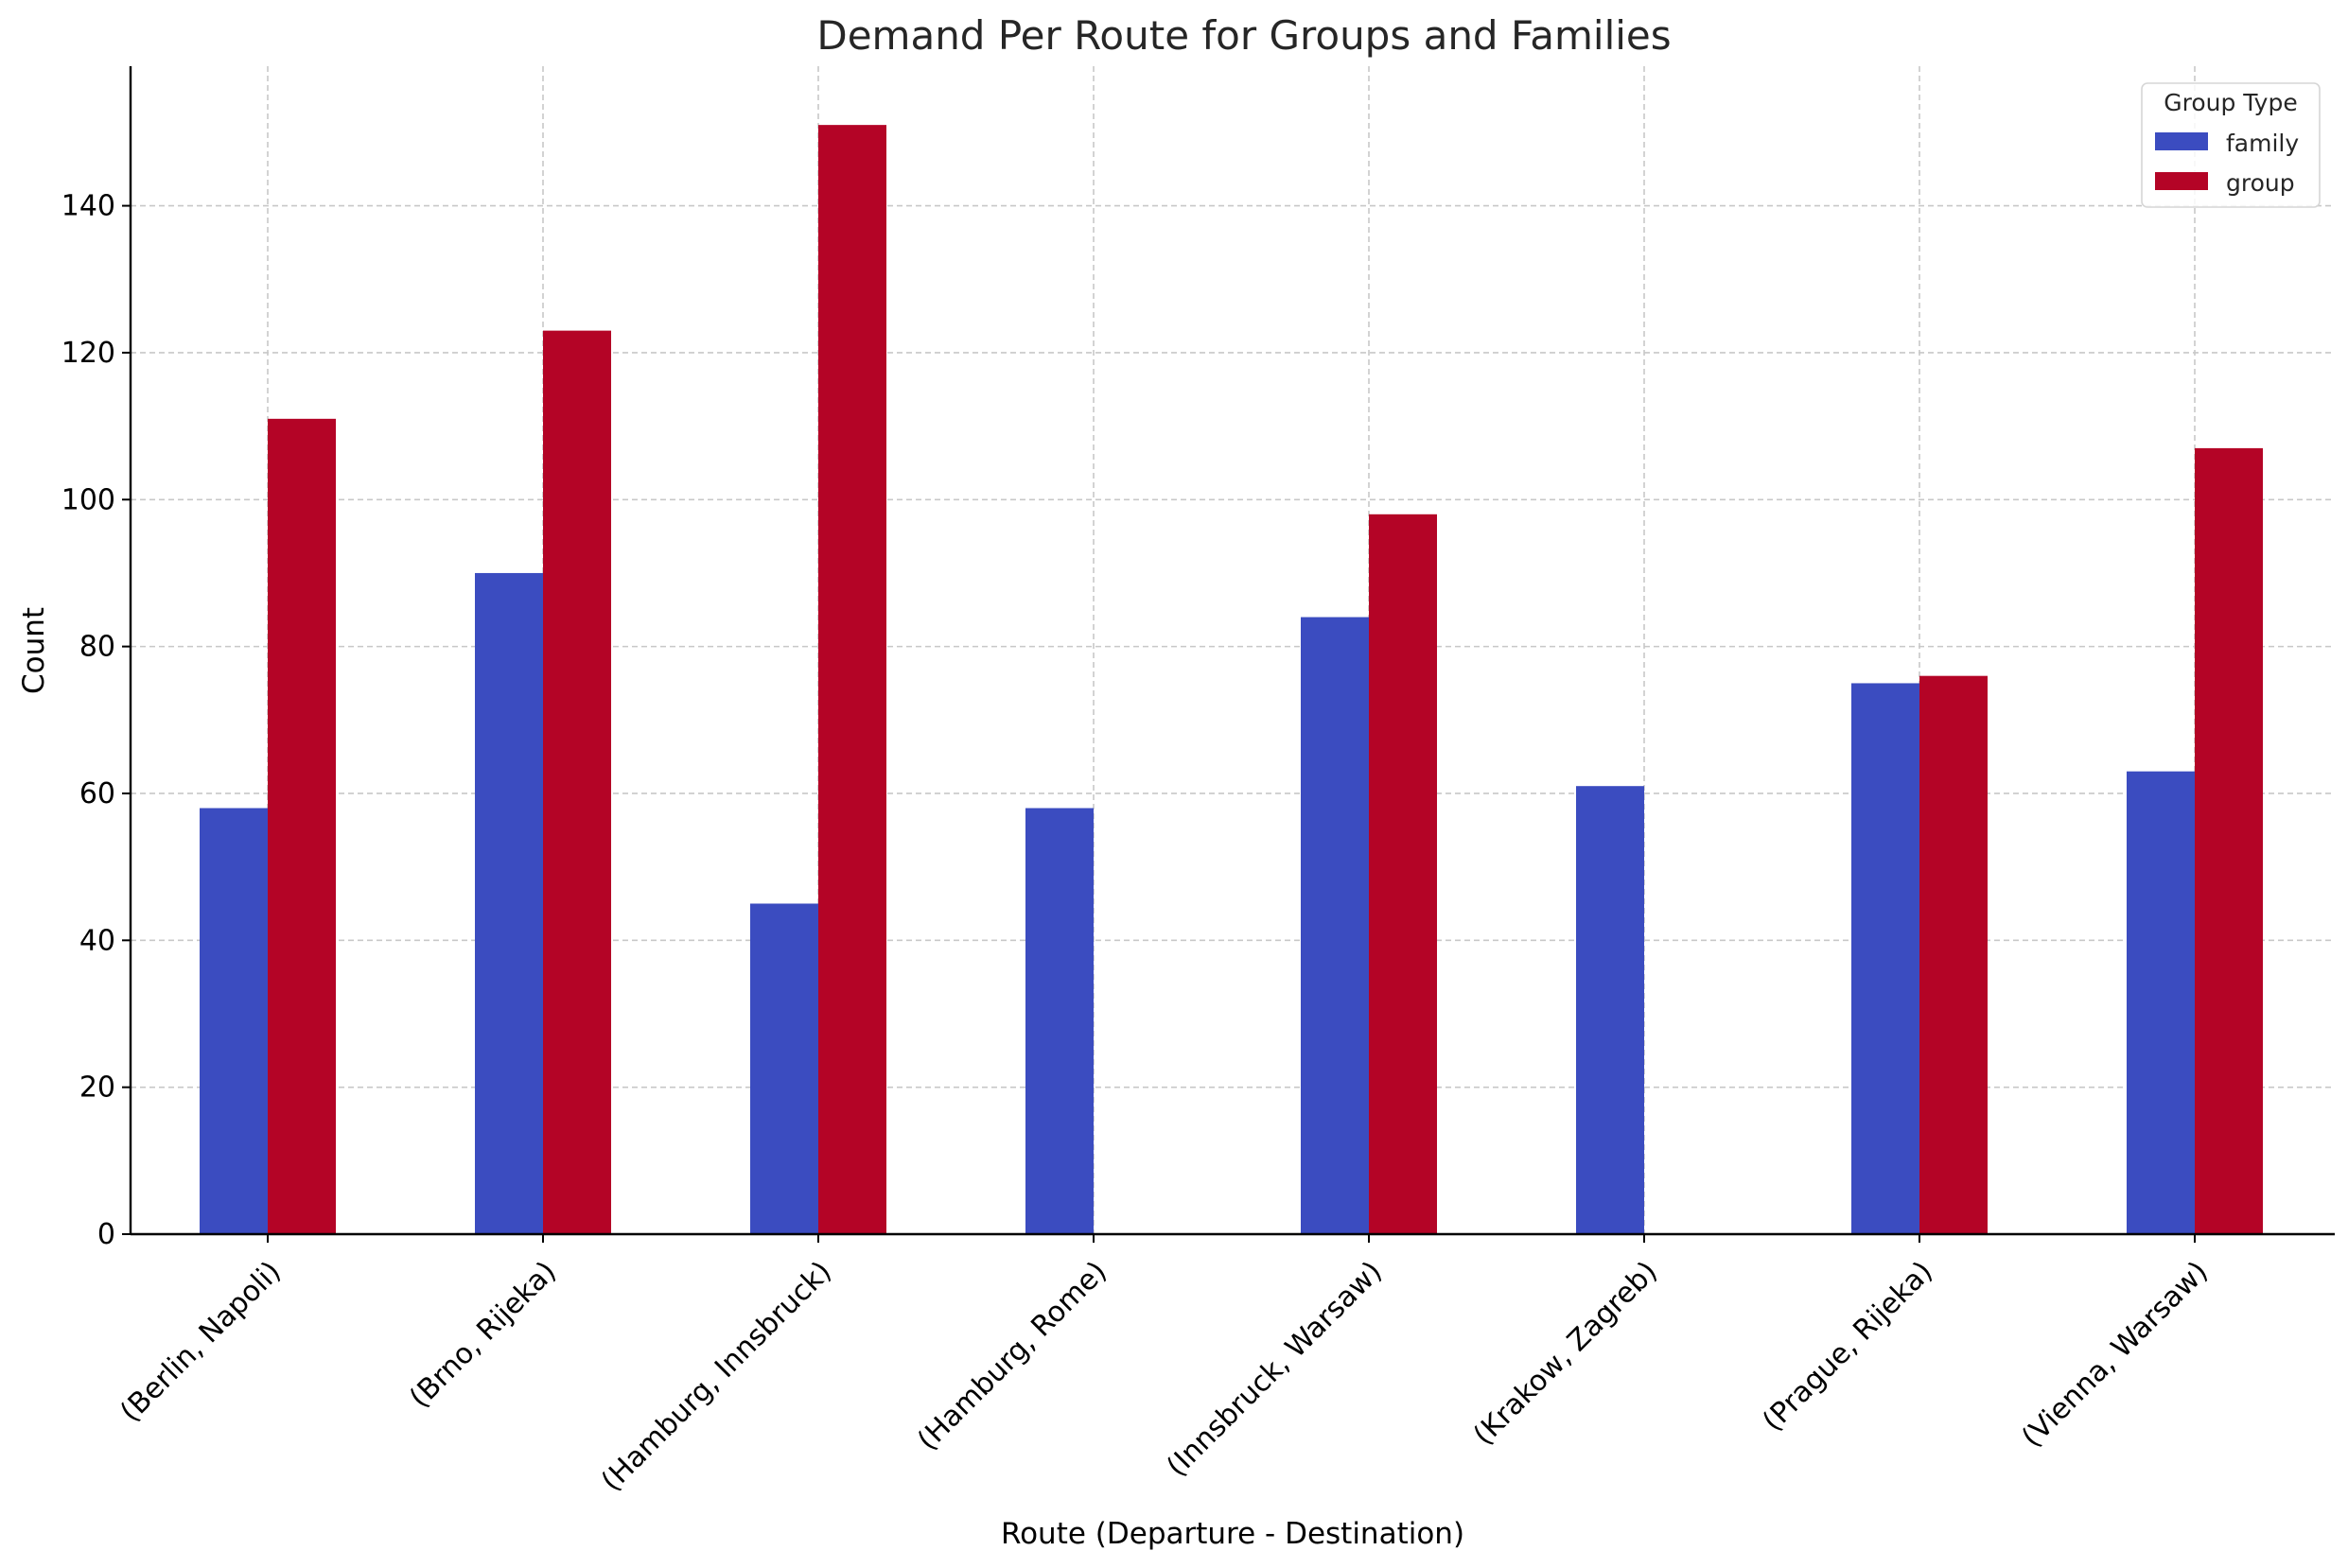 Image resolution: width=2348 pixels, height=1568 pixels. I want to click on x-tick-label: (Brno, Rijeka), so click(483, 1335).